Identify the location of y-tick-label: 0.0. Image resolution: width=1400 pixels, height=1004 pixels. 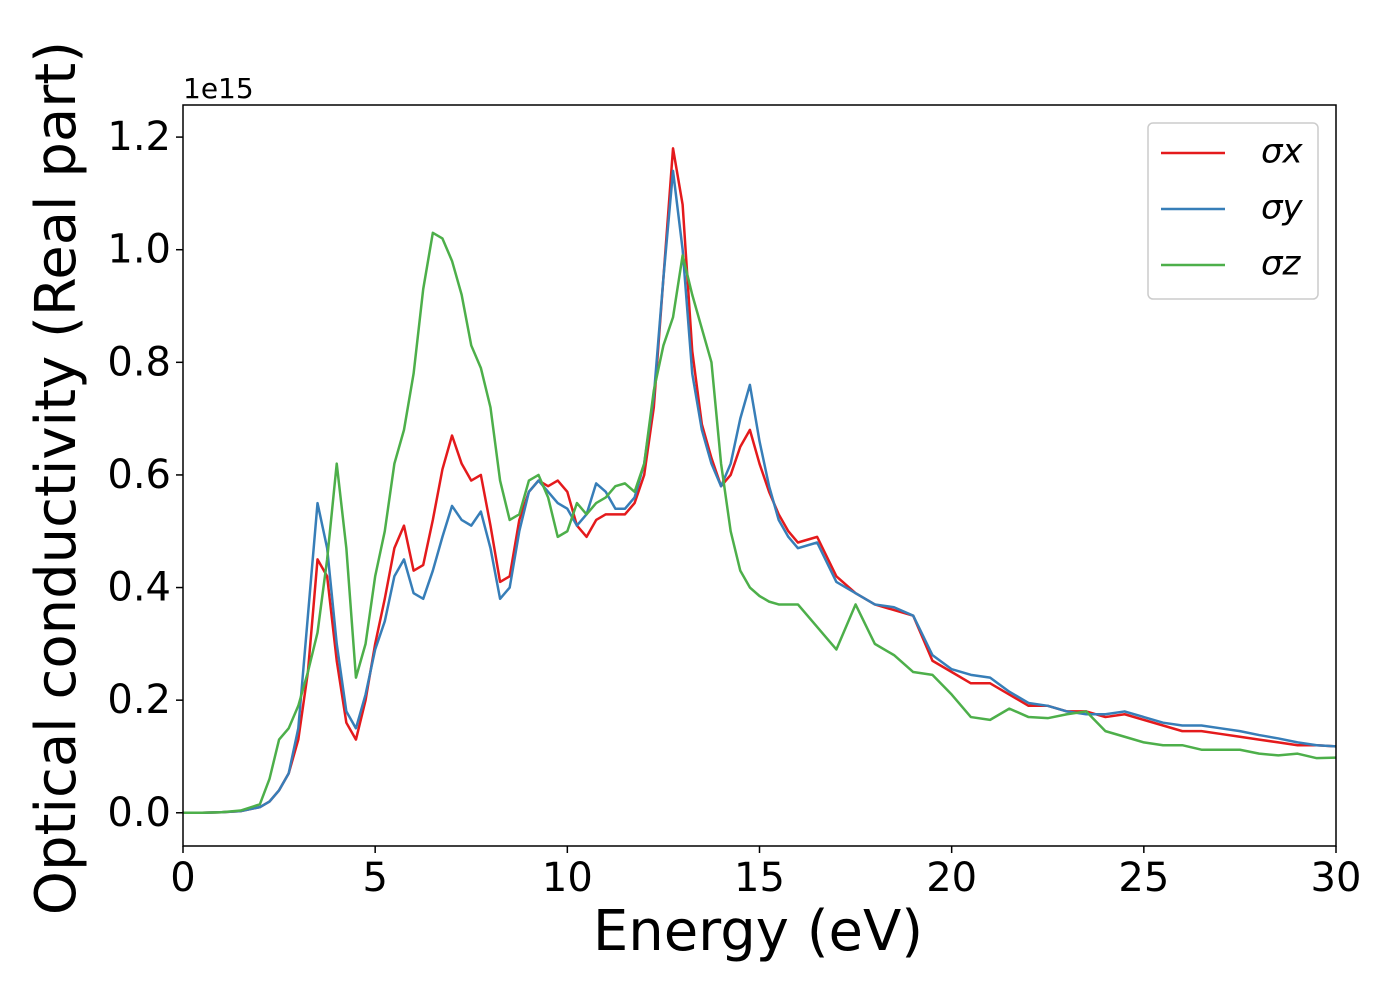
(139, 813).